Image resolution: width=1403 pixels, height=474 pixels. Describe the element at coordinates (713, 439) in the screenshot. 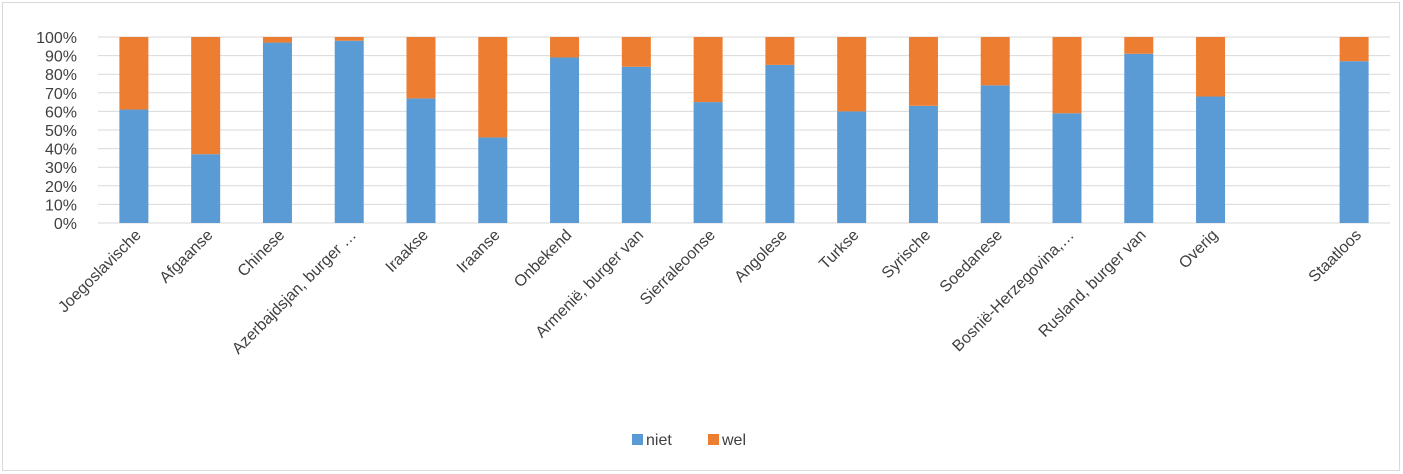

I see `legend-swatch-wel` at that location.